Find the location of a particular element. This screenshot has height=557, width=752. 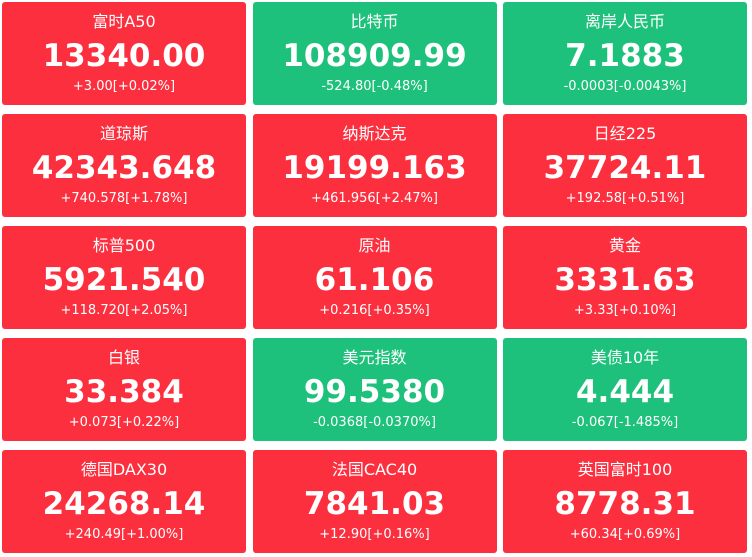

quote-price: 7841.03 is located at coordinates (374, 504).